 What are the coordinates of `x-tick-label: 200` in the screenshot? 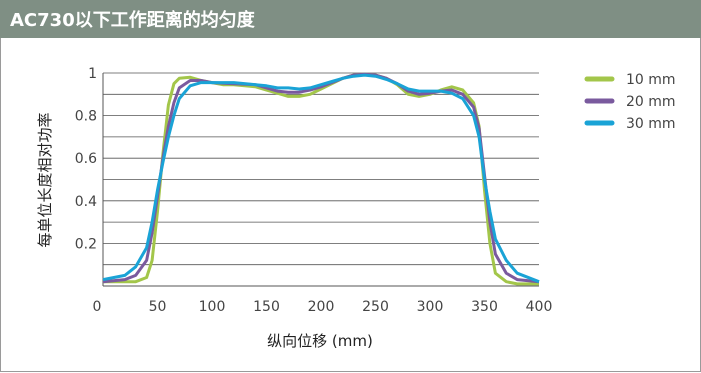 It's located at (321, 307).